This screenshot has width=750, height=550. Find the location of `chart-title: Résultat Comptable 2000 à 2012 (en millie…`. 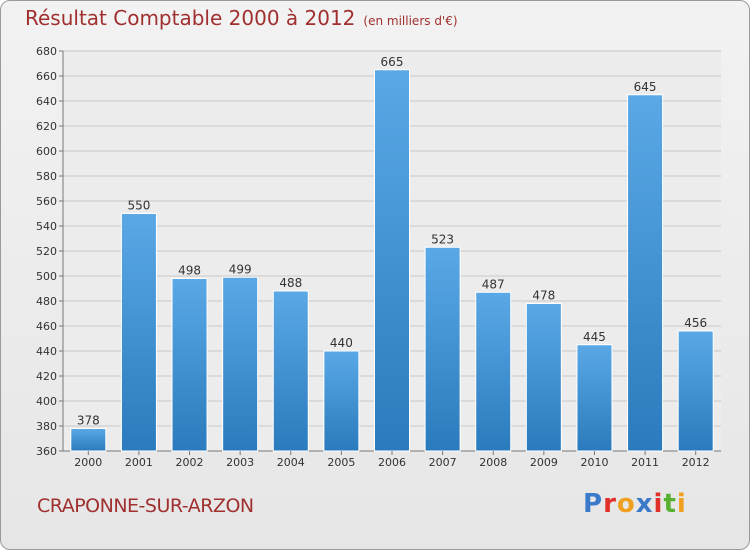

chart-title: Résultat Comptable 2000 à 2012 (en millie… is located at coordinates (241, 18).